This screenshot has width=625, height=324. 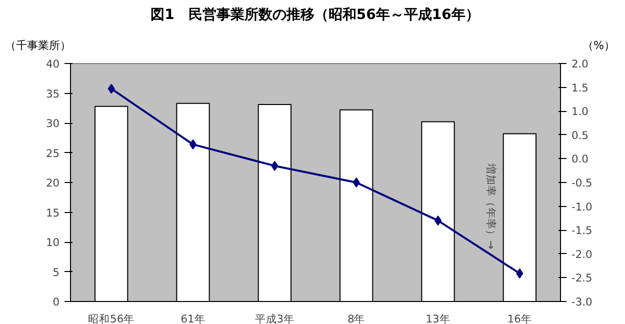 I want to click on y2-tick-label: -1.5, so click(x=582, y=231).